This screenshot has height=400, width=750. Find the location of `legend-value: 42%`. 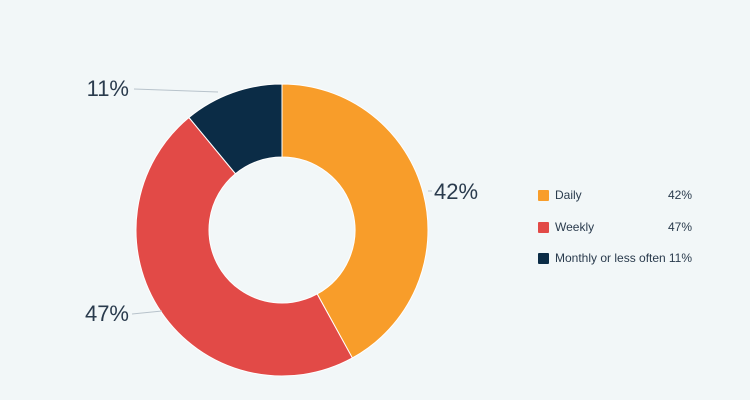

legend-value: 42% is located at coordinates (679, 195).